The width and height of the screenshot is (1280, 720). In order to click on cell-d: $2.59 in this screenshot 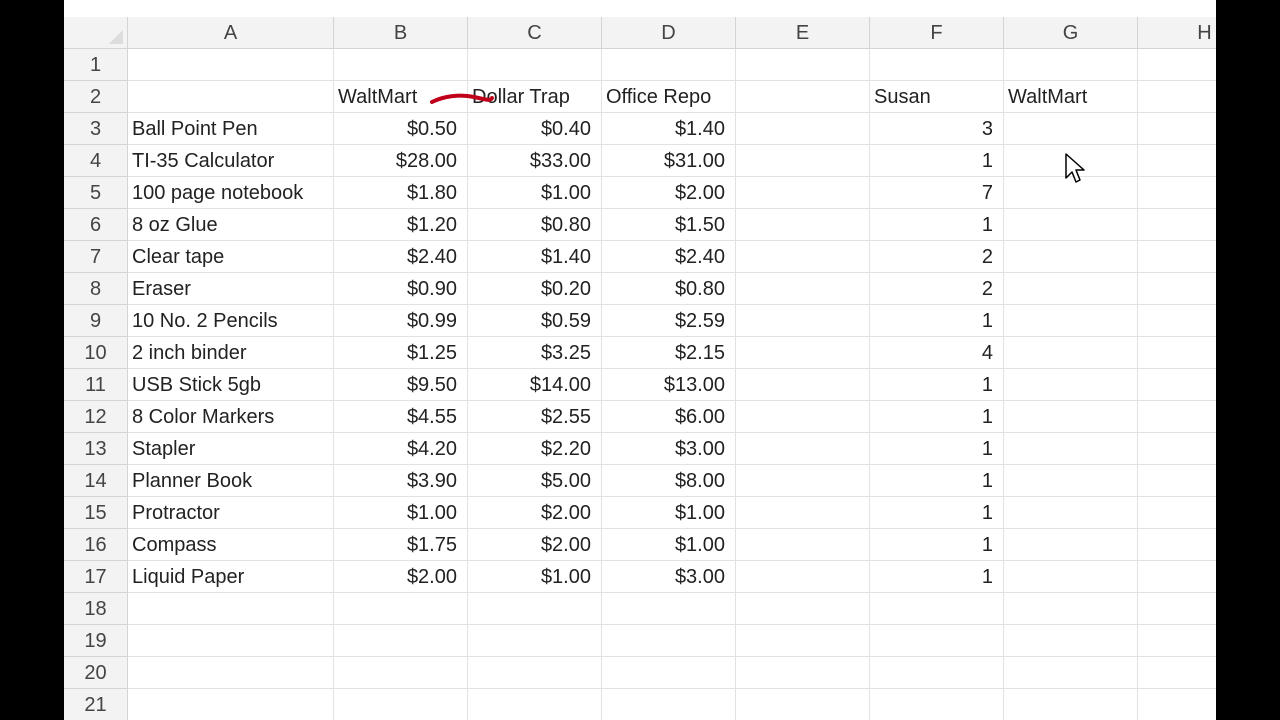, I will do `click(669, 321)`.